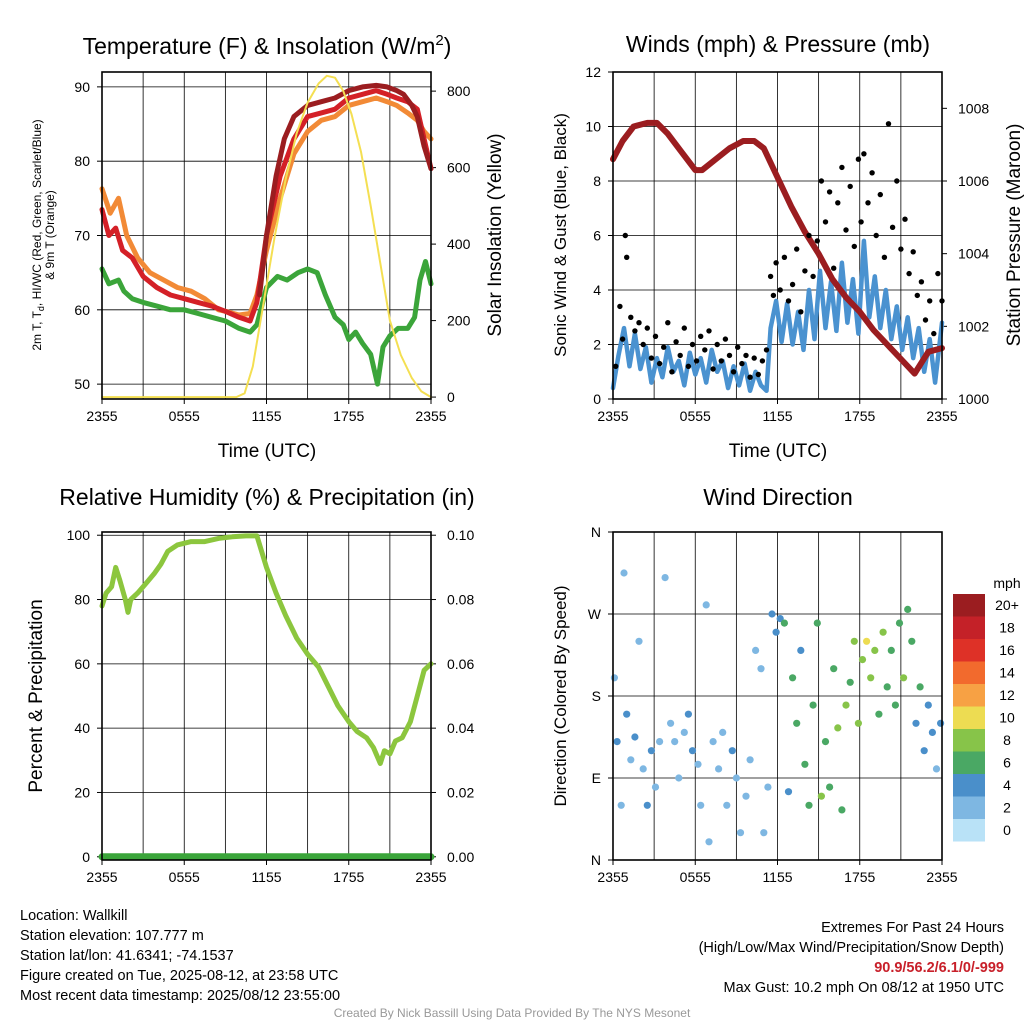 Image resolution: width=1024 pixels, height=1024 pixels. Describe the element at coordinates (1006, 583) in the screenshot. I see `direction-legend-title: mph` at that location.